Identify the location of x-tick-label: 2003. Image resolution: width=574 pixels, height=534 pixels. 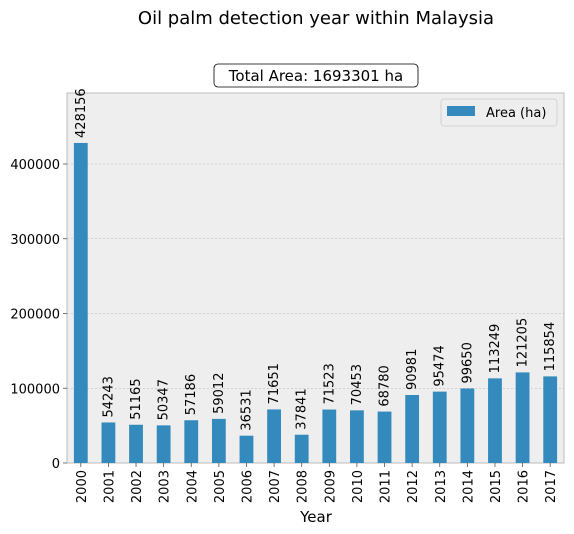
(165, 486).